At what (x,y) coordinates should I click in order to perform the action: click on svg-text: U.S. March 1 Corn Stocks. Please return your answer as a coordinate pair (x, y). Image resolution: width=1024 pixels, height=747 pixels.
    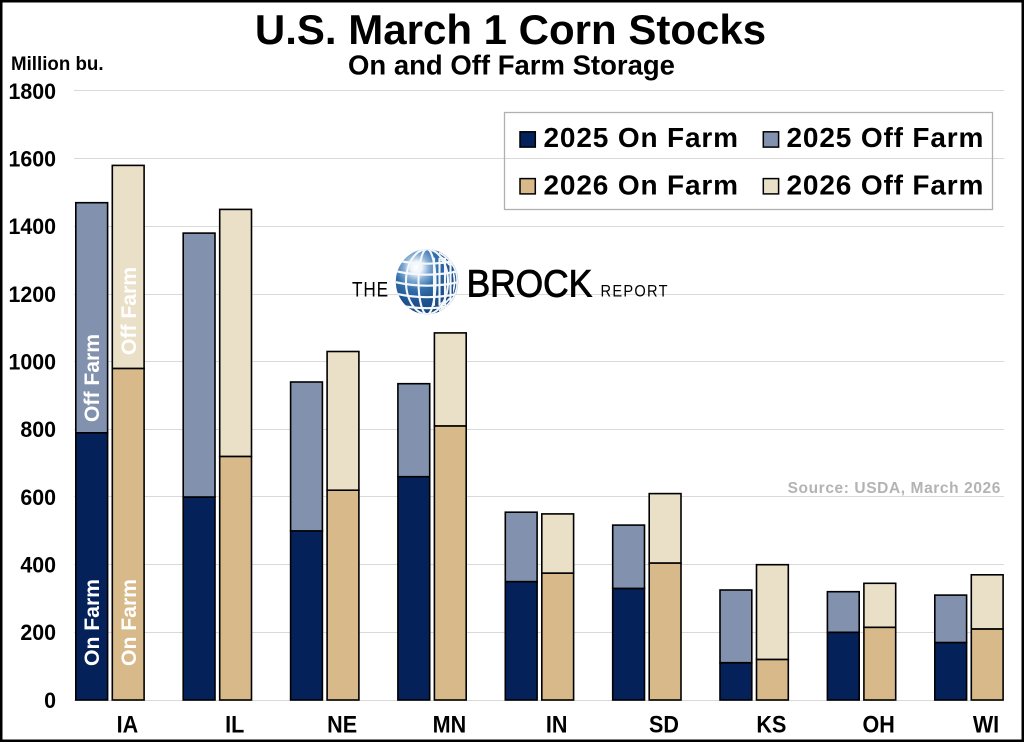
    Looking at the image, I should click on (510, 29).